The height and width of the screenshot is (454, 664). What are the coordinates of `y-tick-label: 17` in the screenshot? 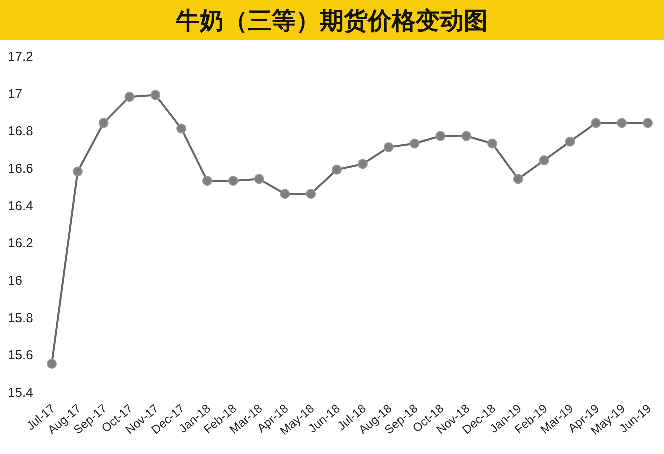 It's located at (15, 94).